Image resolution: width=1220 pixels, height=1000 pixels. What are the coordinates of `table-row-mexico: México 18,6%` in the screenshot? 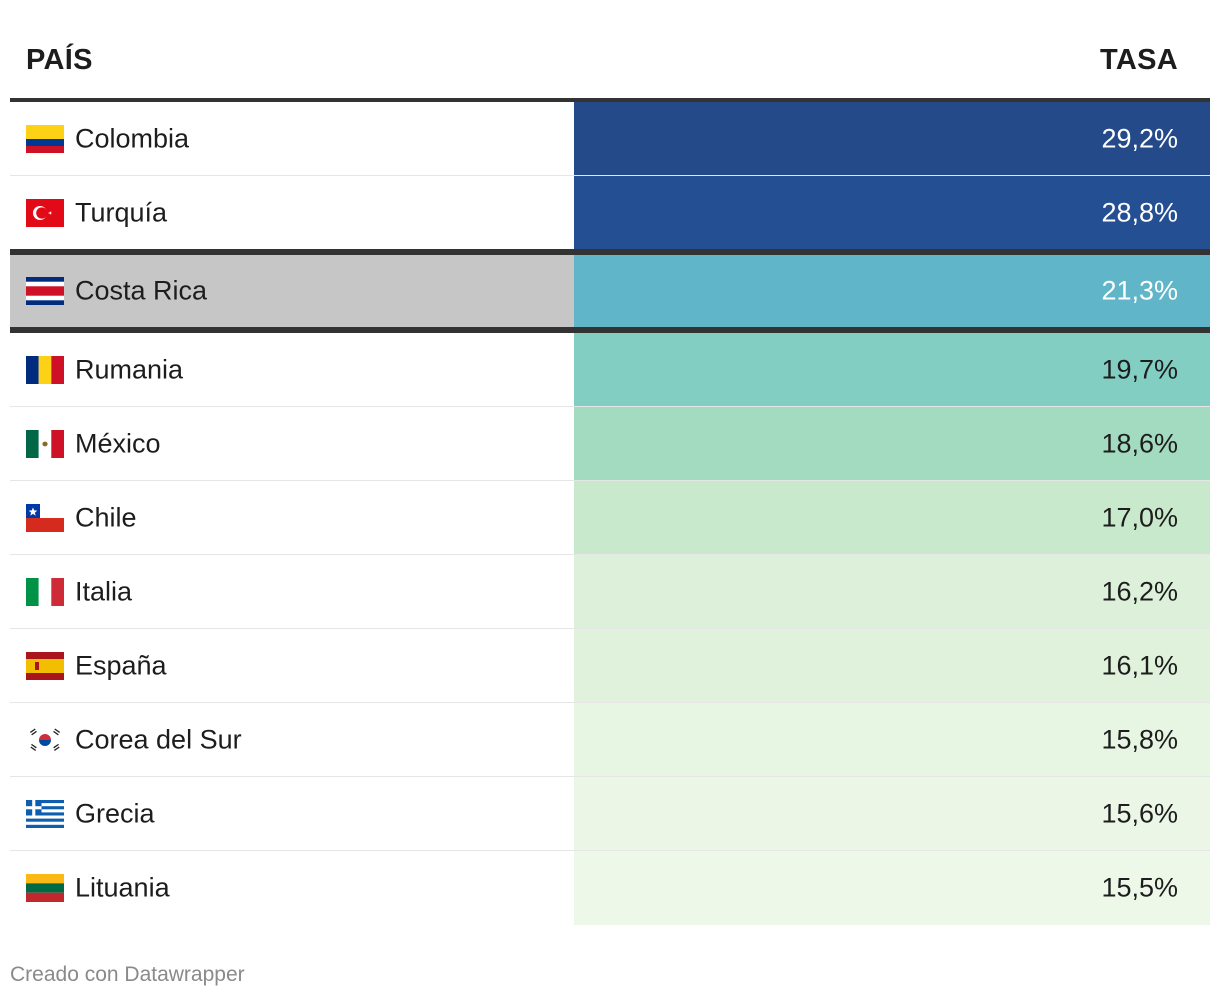 It's located at (610, 444).